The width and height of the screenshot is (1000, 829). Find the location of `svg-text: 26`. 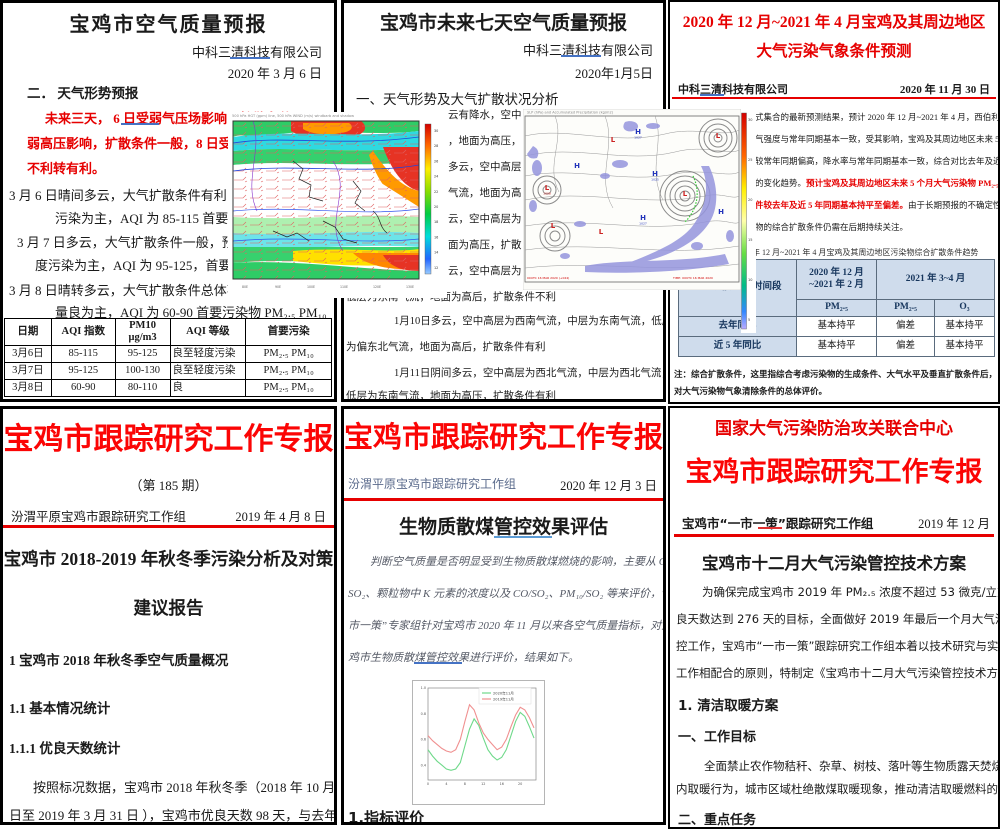

svg-text: 26 is located at coordinates (436, 161).